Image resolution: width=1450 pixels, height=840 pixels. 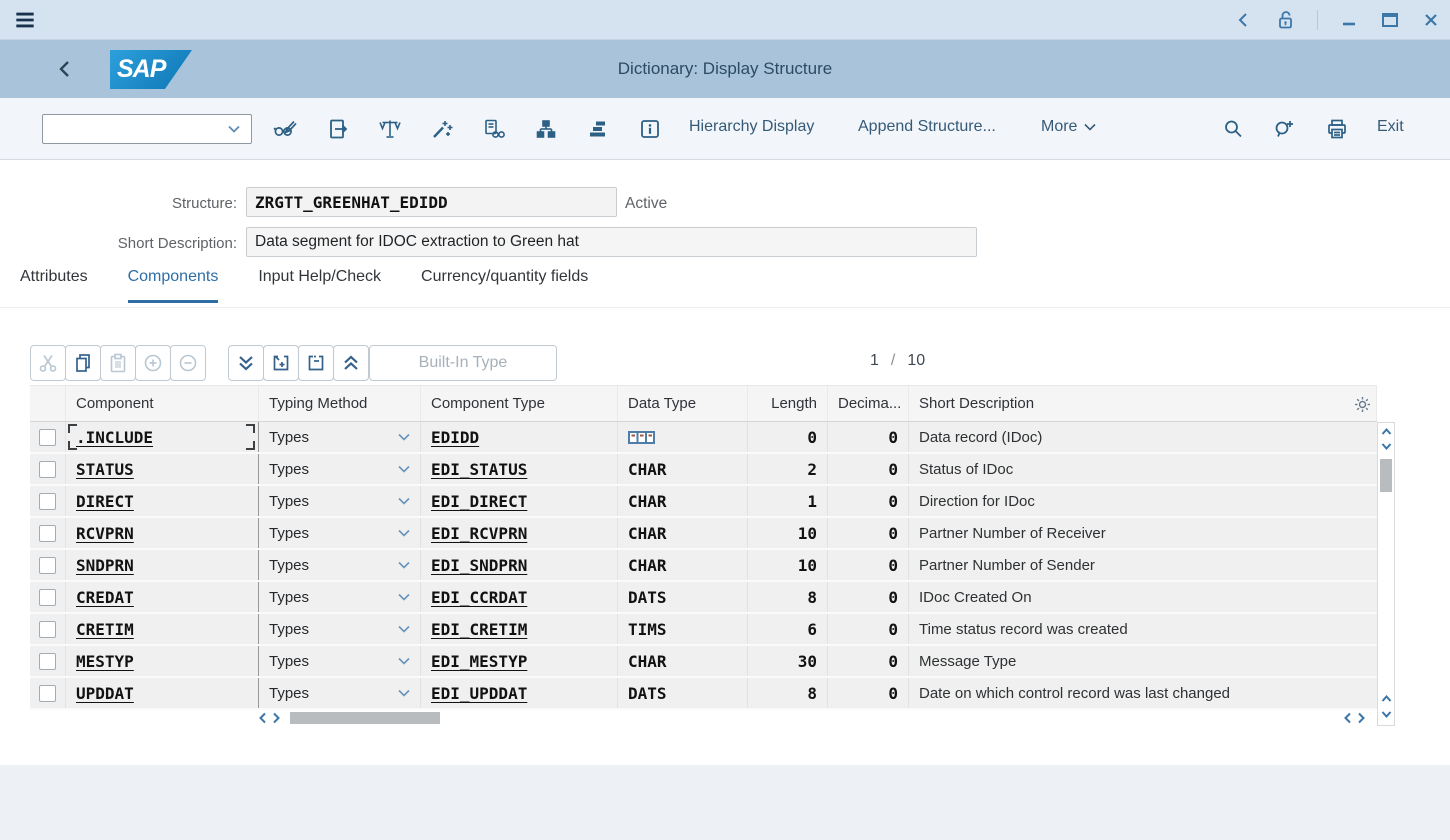 What do you see at coordinates (505, 276) in the screenshot?
I see `tab-currency-quantity: Currency/quantity fields` at bounding box center [505, 276].